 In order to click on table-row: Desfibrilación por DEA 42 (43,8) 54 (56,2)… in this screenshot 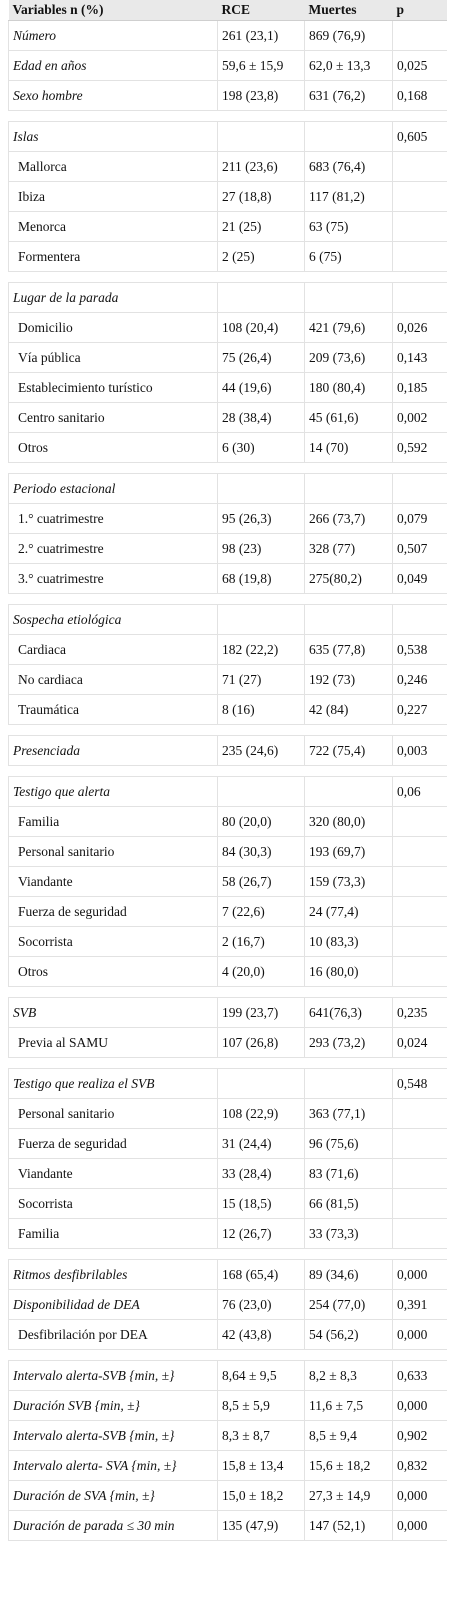, I will do `click(227, 1334)`.